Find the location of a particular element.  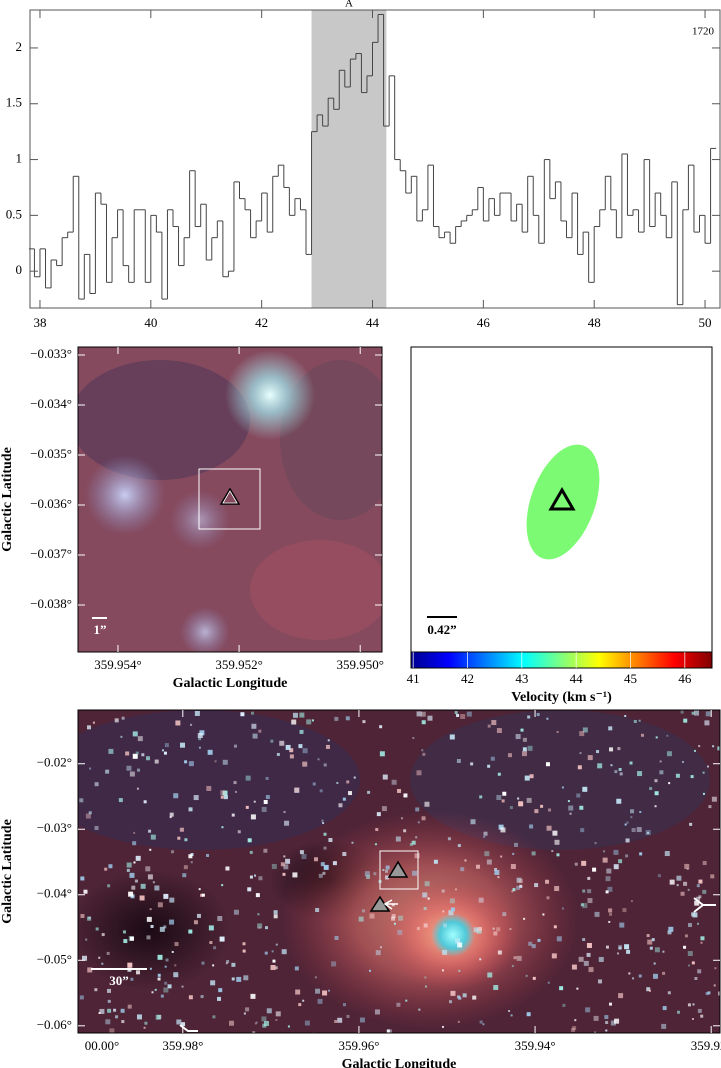

x-tick-label: 40 is located at coordinates (150, 322).